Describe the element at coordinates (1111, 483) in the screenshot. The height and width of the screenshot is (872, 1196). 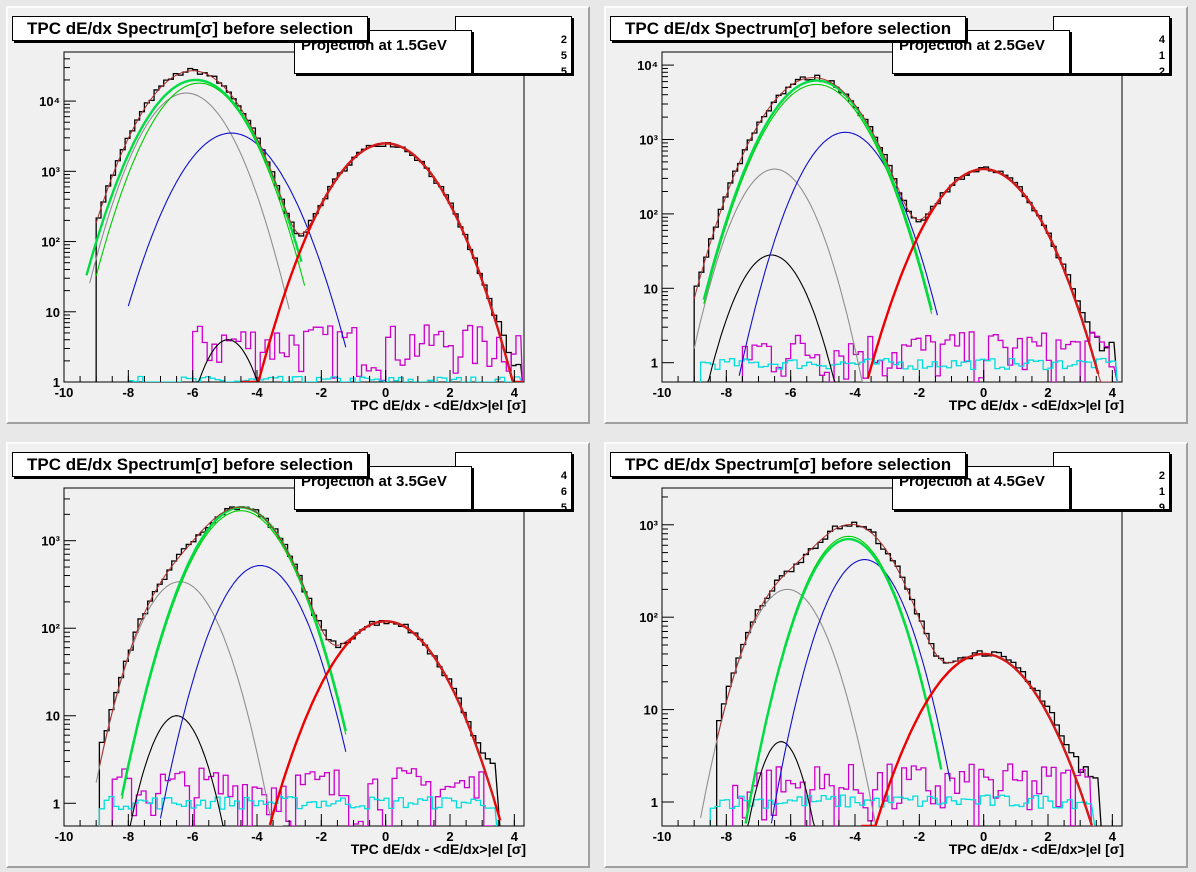
I see `stats-box: 2 1 9` at that location.